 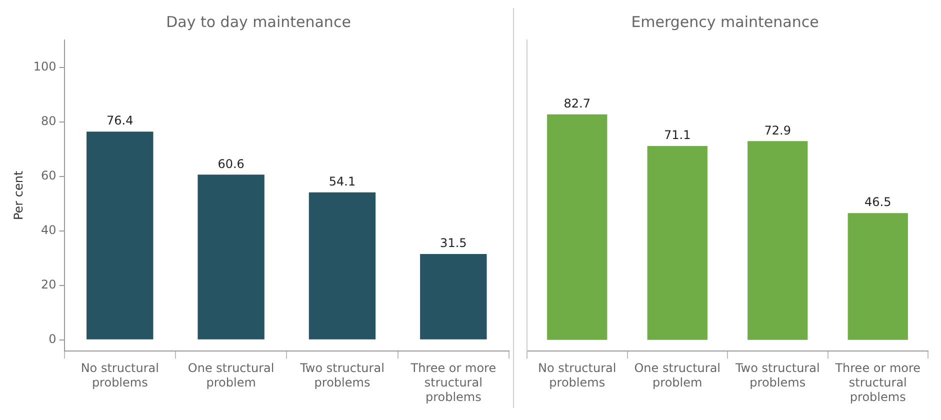 I want to click on y-tick-label: 60, so click(x=48, y=175).